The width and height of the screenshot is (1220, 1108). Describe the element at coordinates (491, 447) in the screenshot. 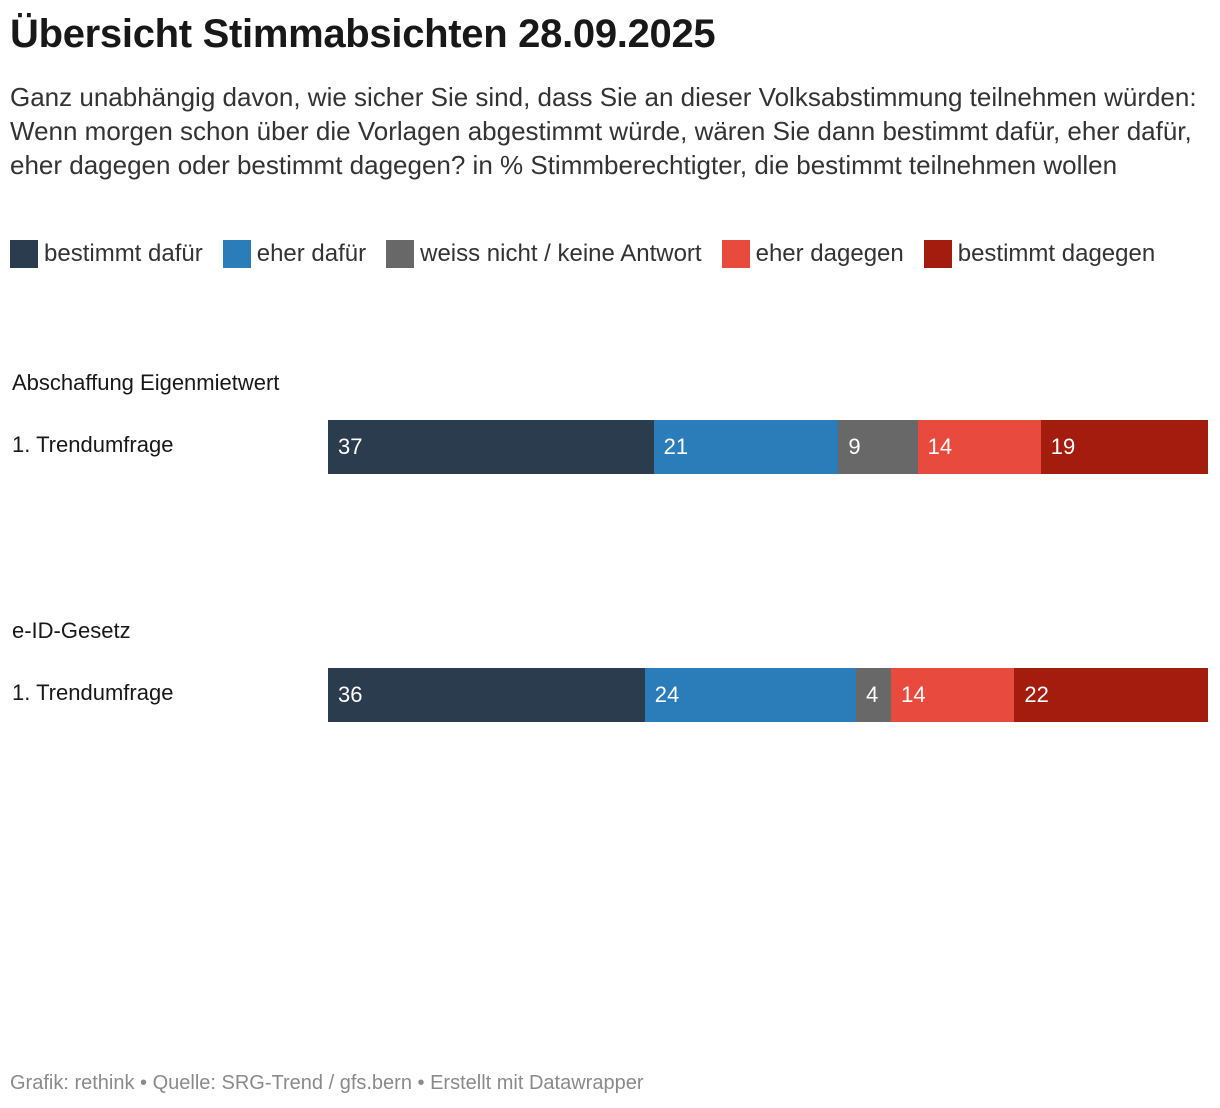

I see `bar-segment: 37` at that location.